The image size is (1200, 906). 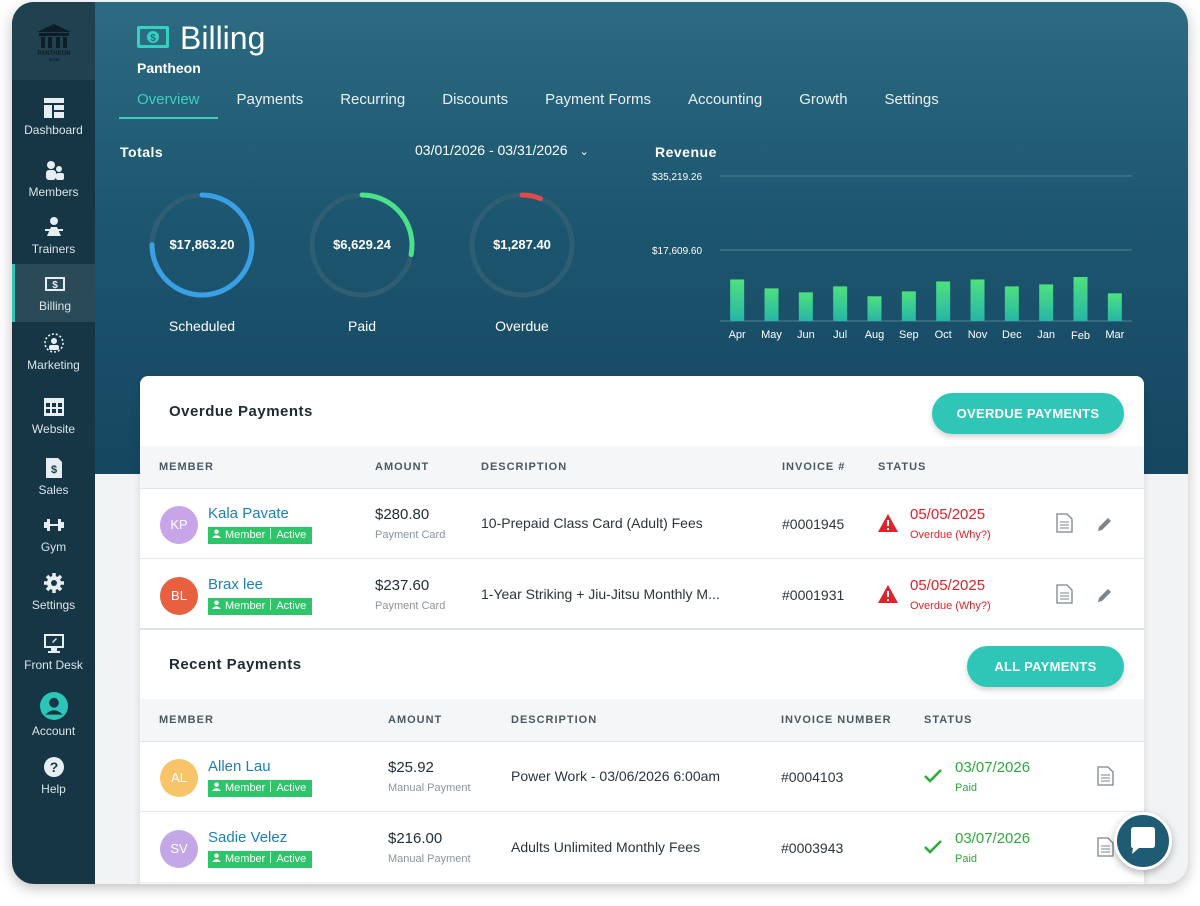 I want to click on page-title: Billing, so click(x=223, y=38).